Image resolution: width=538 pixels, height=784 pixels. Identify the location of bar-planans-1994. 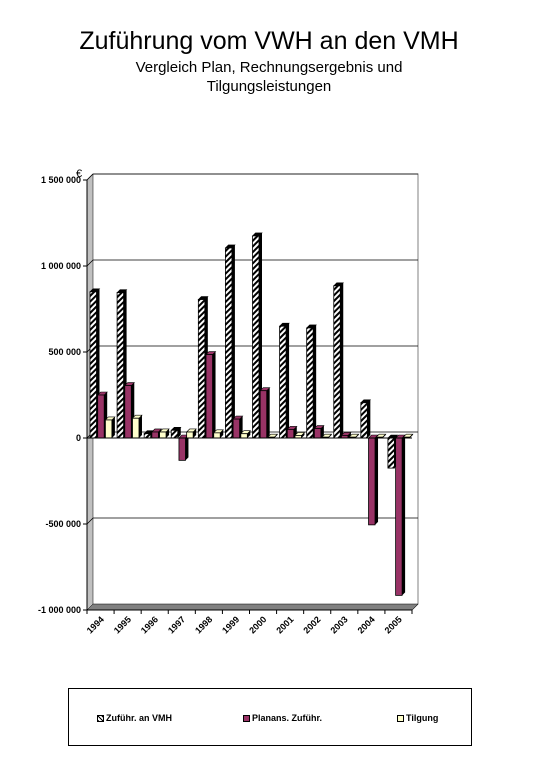
(101, 416).